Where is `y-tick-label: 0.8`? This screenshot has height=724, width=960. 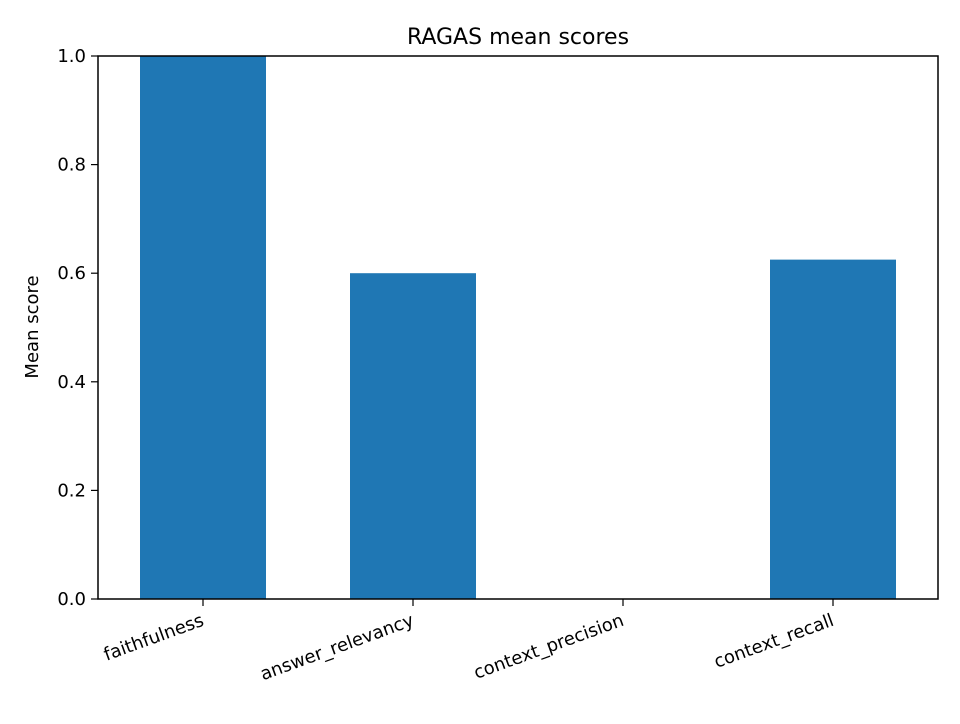 y-tick-label: 0.8 is located at coordinates (71, 165).